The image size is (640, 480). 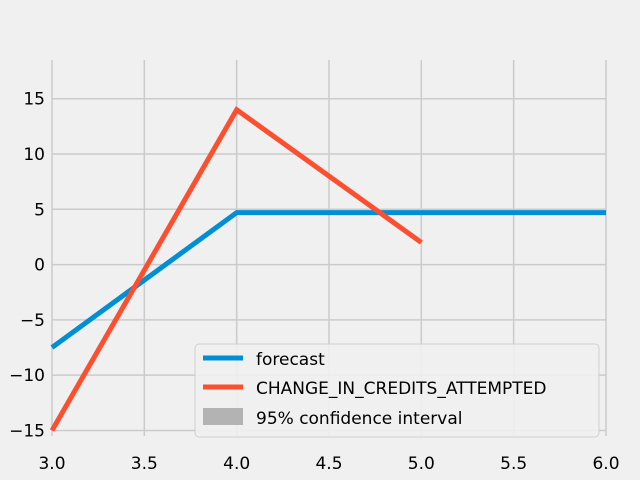 What do you see at coordinates (39, 266) in the screenshot?
I see `y-tick-label: 0` at bounding box center [39, 266].